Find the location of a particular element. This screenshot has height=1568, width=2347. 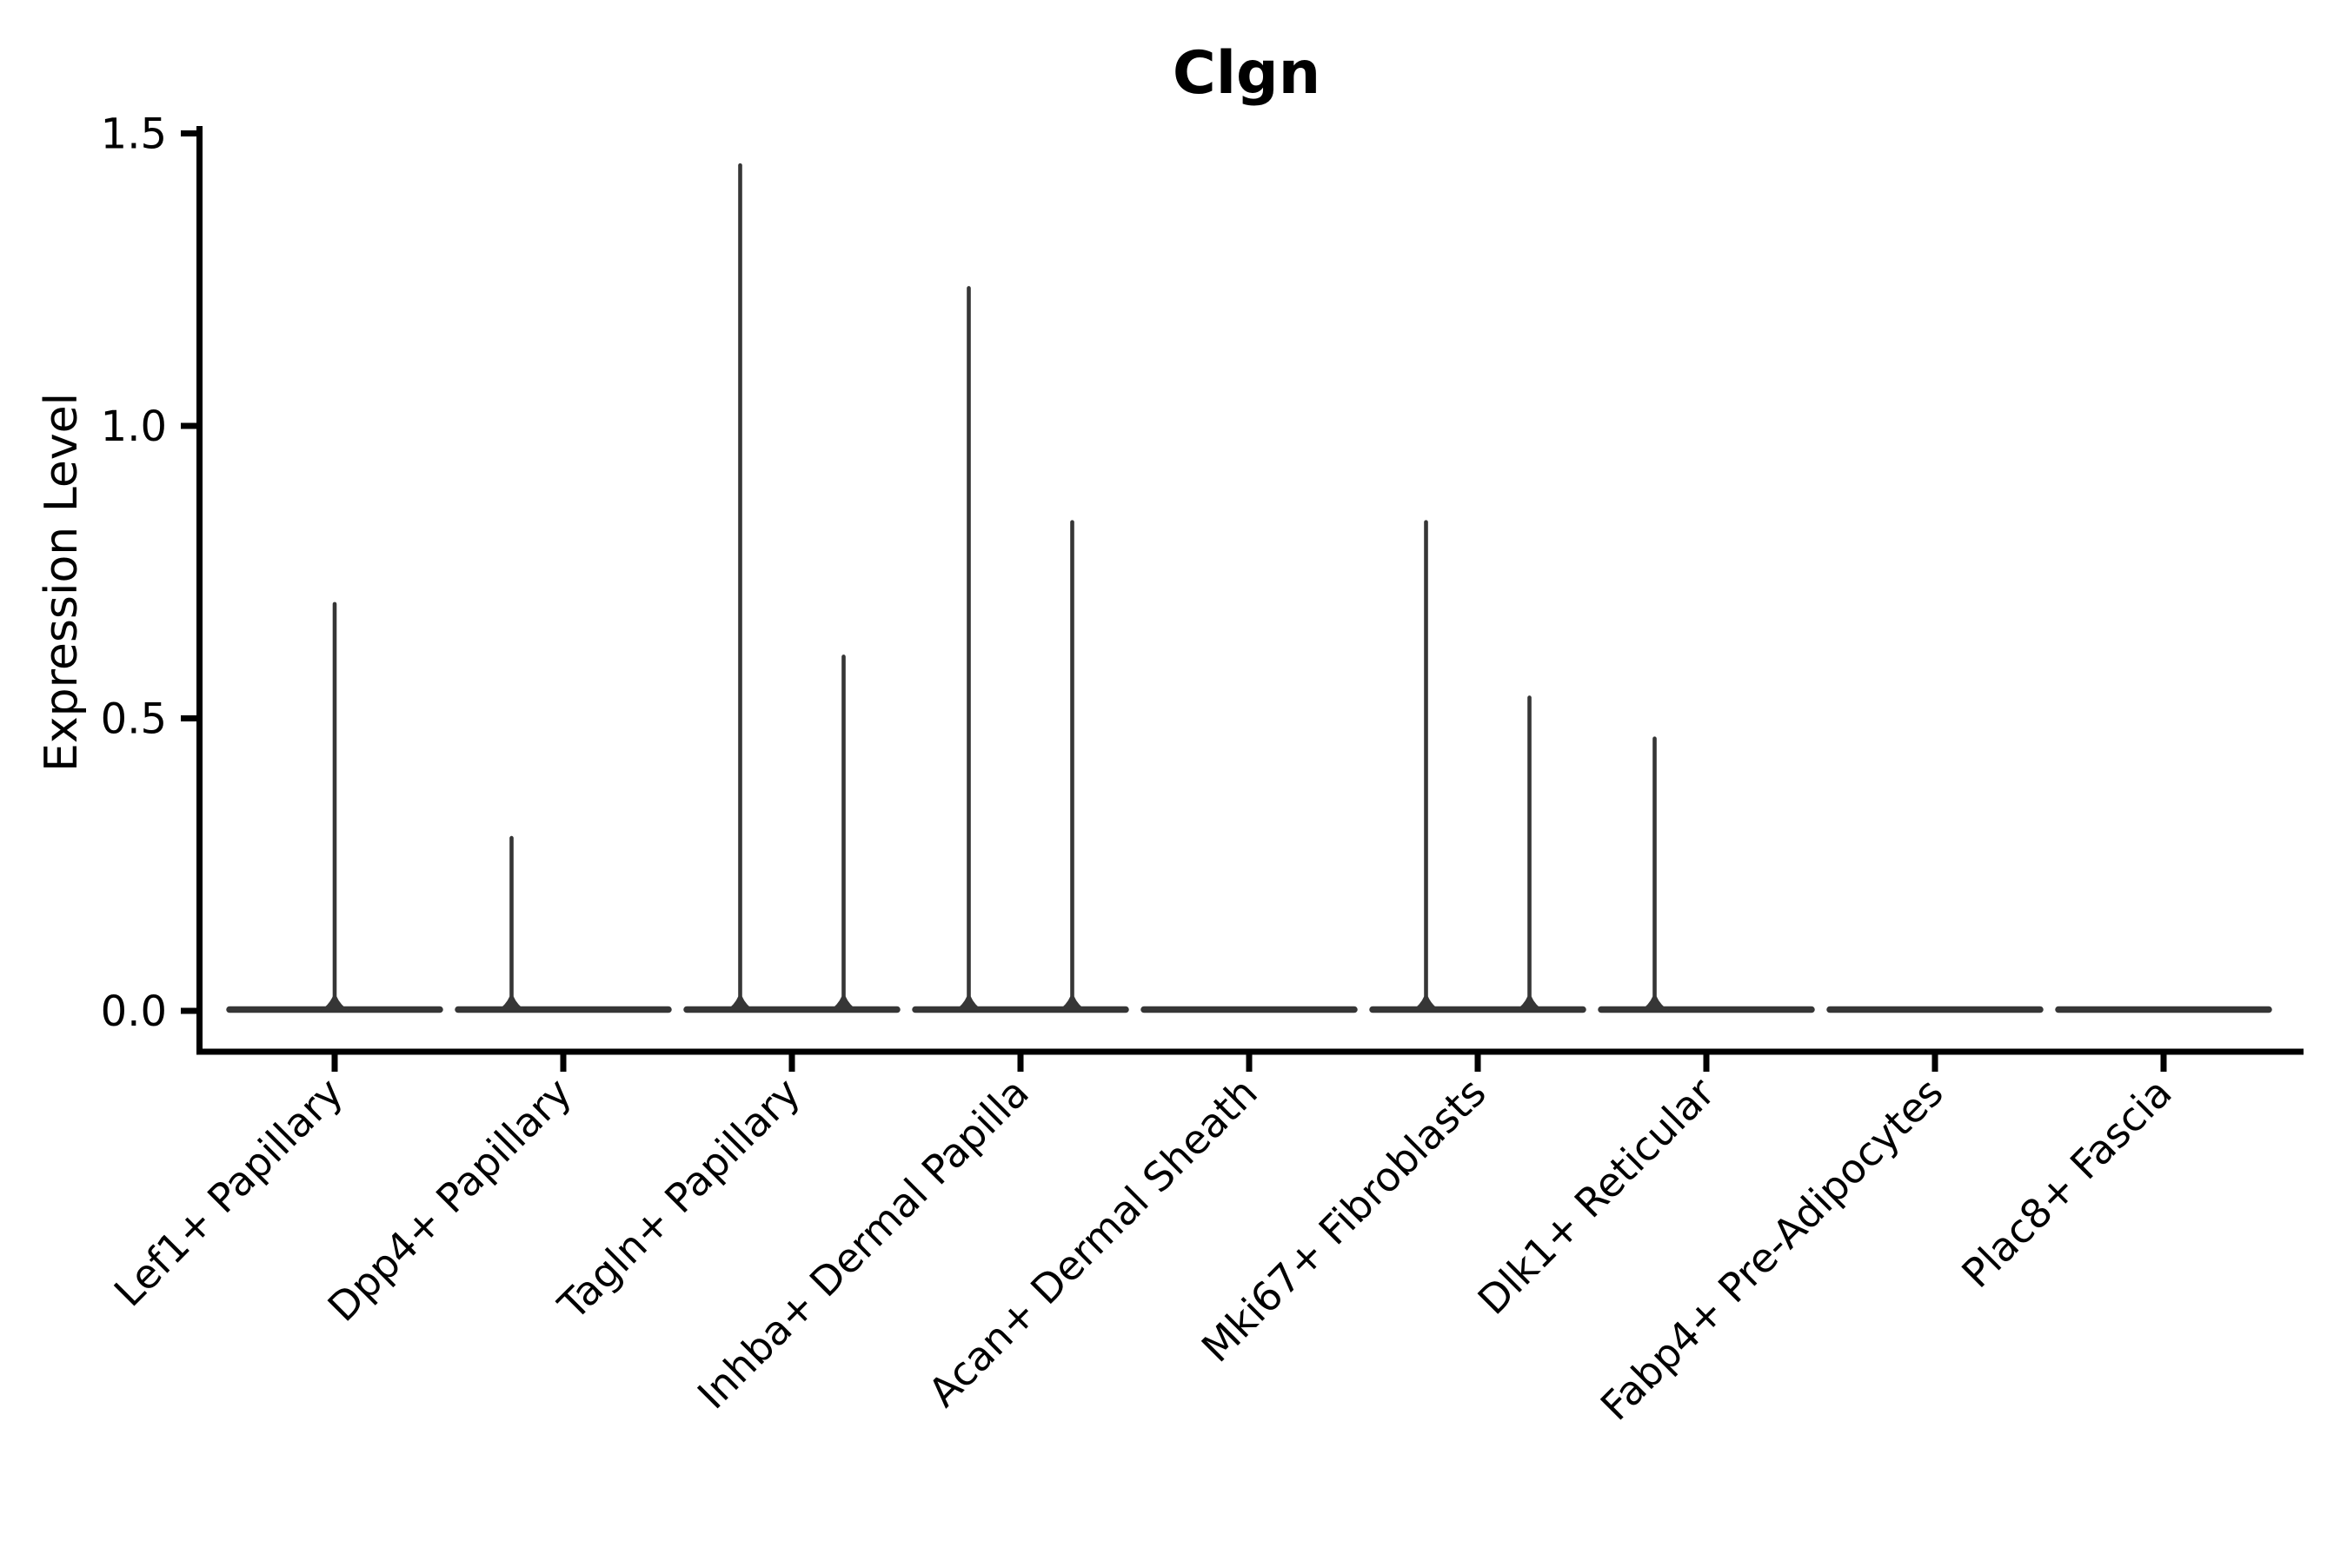

y-axis-tick-labels: 1.5 1.0 0.5 0.0 is located at coordinates (134, 573).